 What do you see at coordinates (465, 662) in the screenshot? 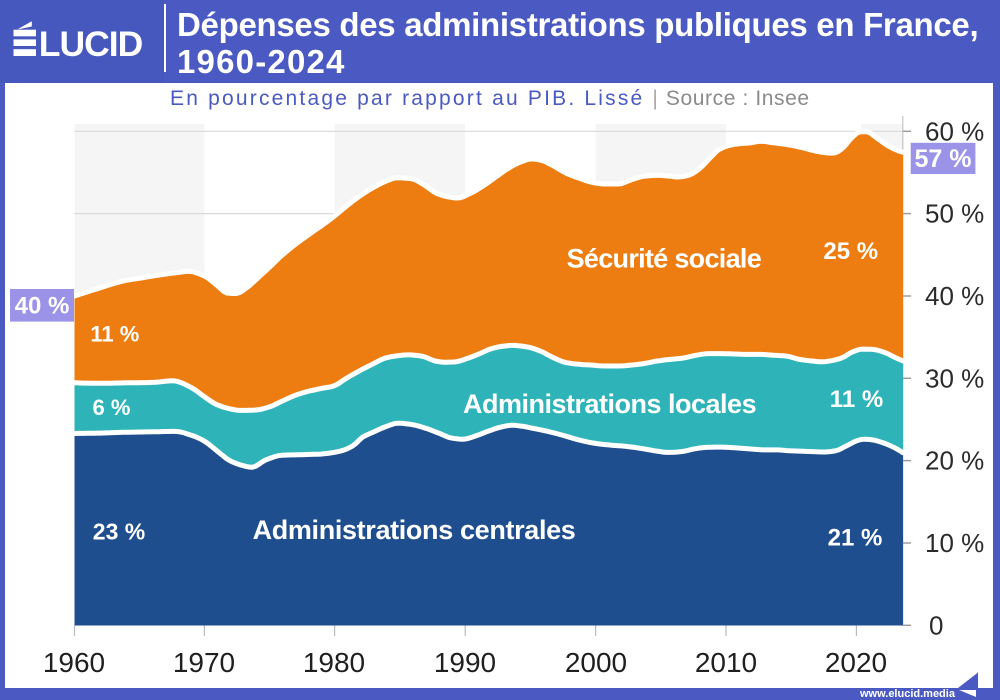
I see `svg-text: 1990` at bounding box center [465, 662].